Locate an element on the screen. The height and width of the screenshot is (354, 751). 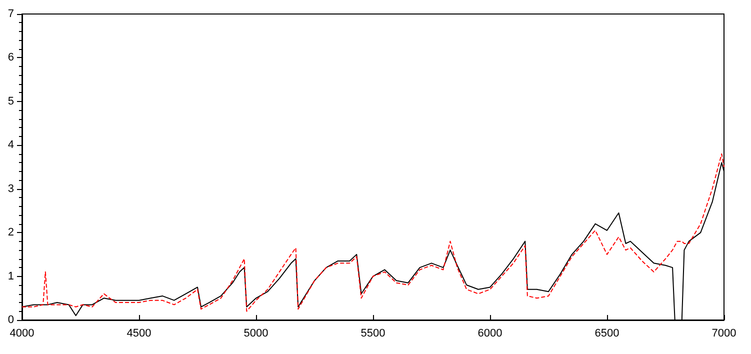
x-tick-label: 5000 is located at coordinates (256, 334).